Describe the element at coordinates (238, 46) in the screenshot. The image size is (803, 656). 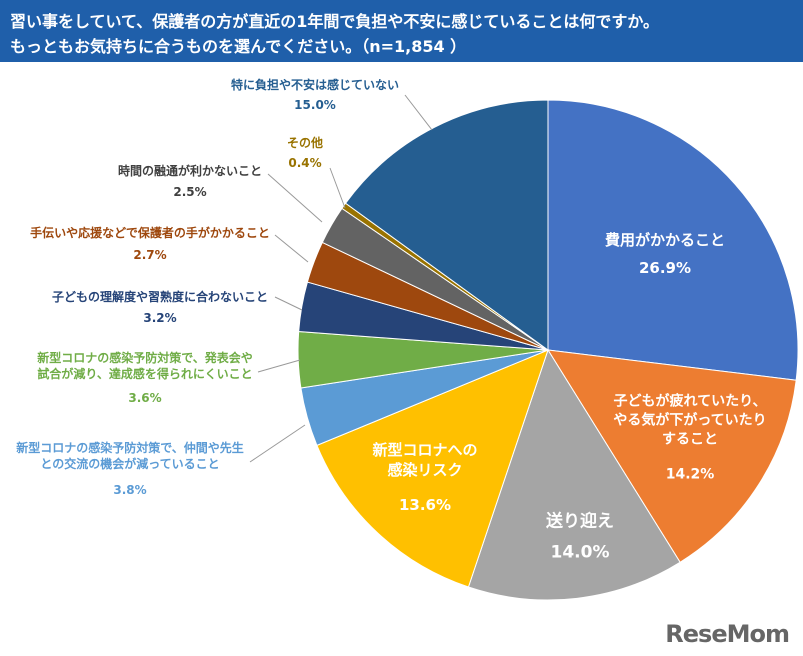
I see `chart-subtitle: もっともお気持ちに合うものを選んでください。（n=1,854 ）` at that location.